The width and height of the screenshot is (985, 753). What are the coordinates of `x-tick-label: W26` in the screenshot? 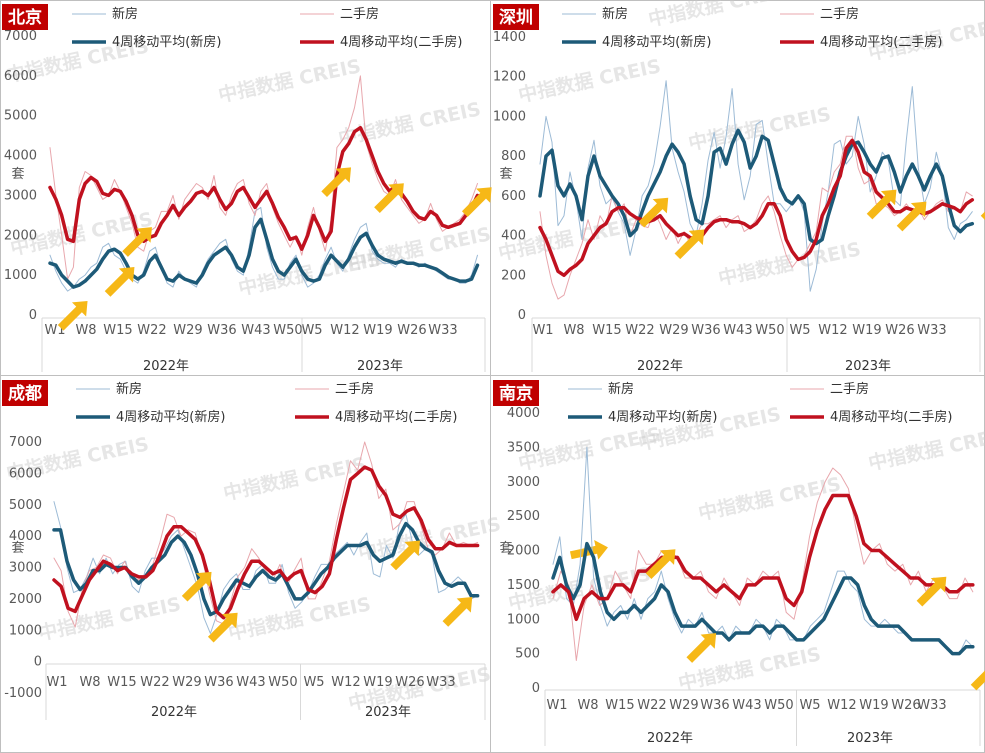 It's located at (899, 330).